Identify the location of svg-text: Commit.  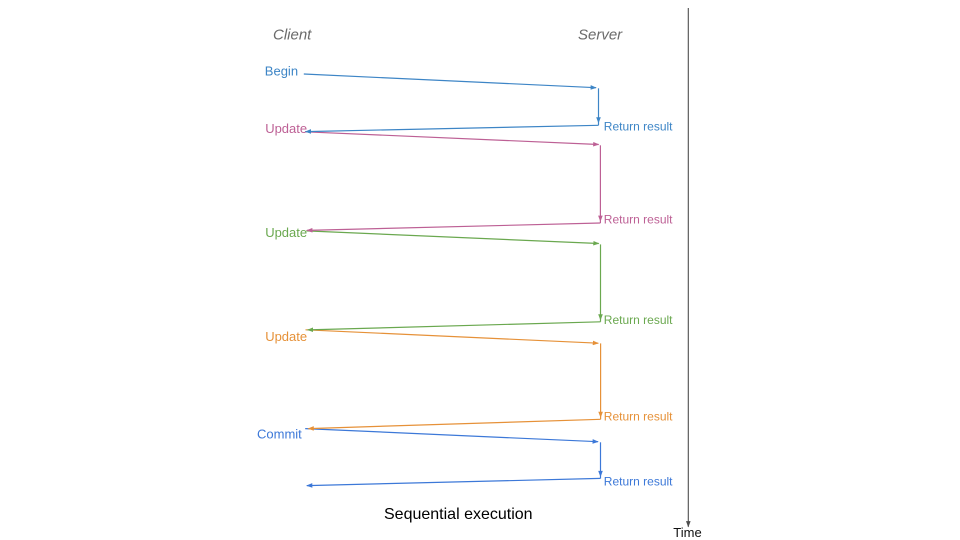
(279, 433).